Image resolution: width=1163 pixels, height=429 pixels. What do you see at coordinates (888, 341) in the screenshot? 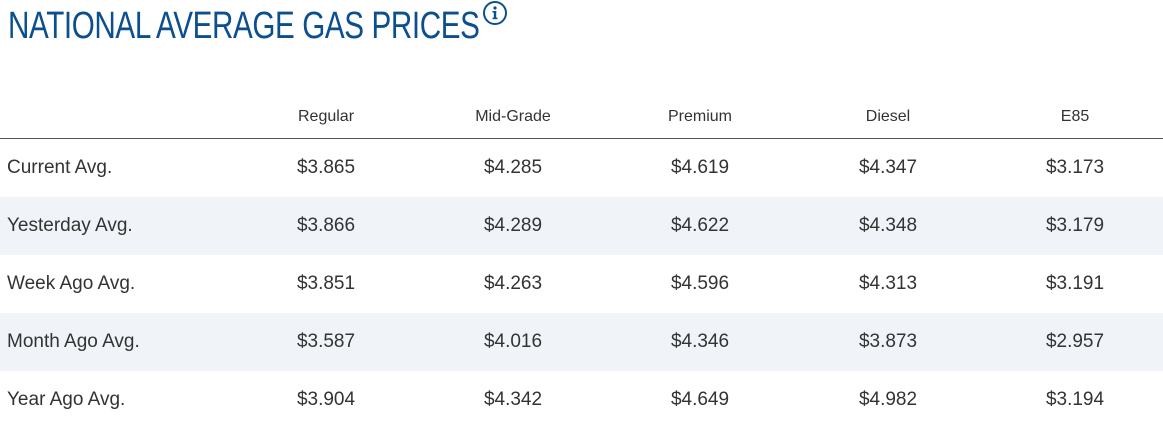
I see `price-cell-diesel: $3.873` at bounding box center [888, 341].